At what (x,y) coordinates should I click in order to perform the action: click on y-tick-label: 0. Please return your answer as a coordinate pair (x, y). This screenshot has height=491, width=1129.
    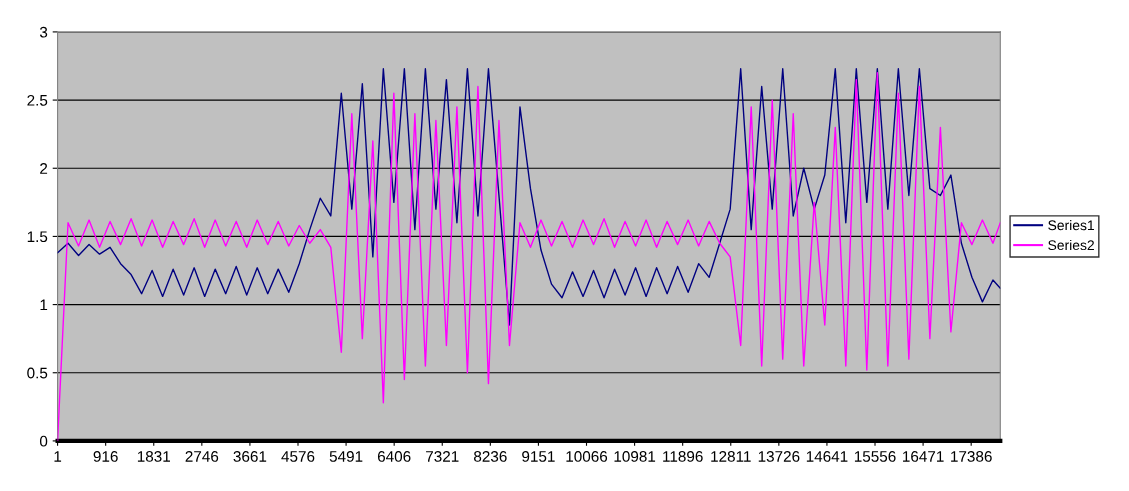
    Looking at the image, I should click on (43, 441).